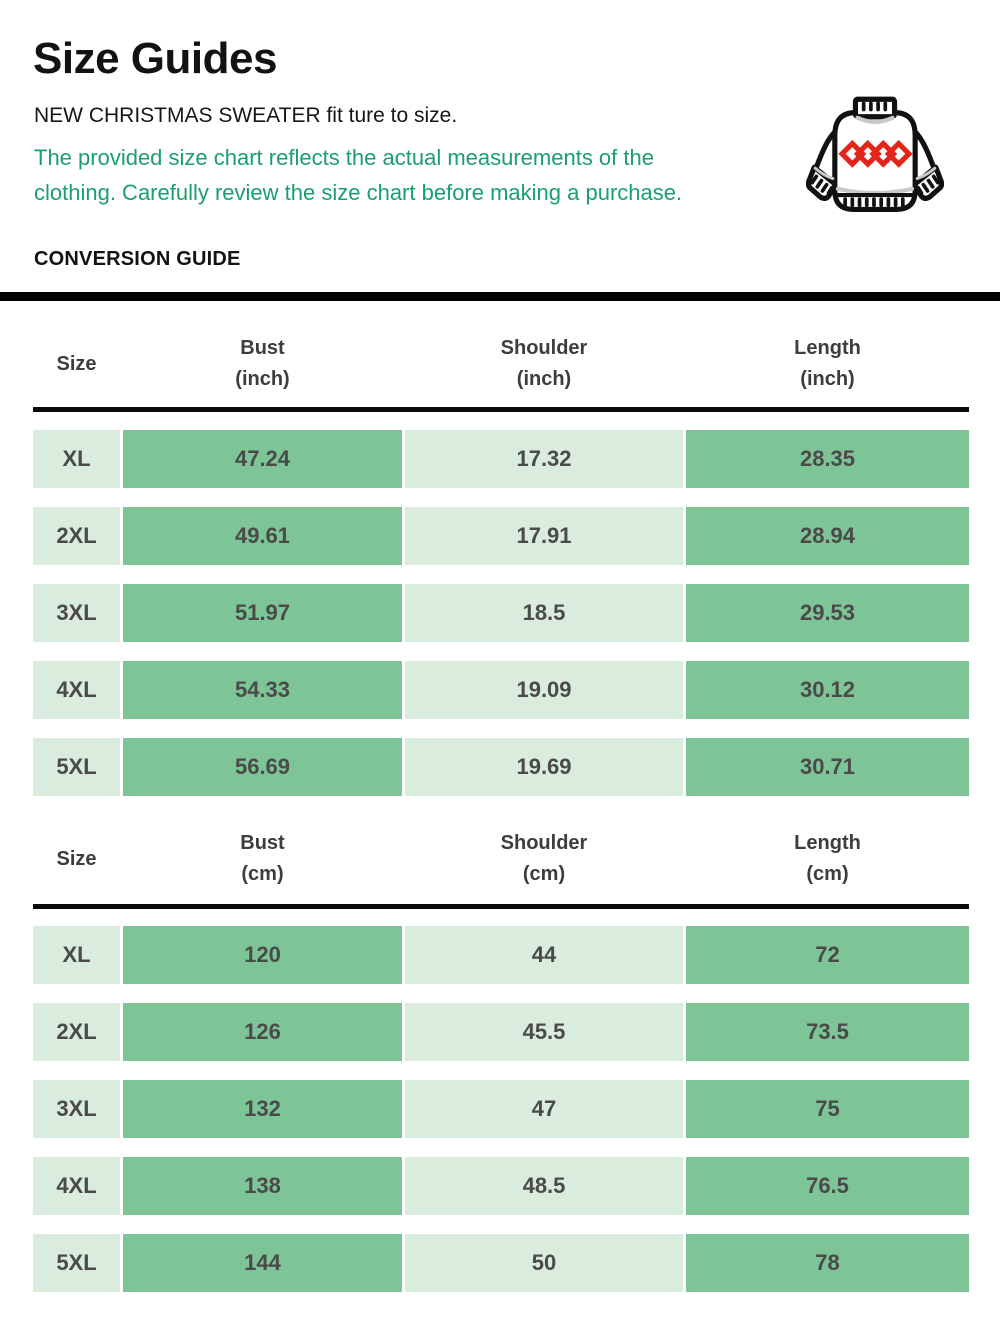 The height and width of the screenshot is (1331, 1000). Describe the element at coordinates (544, 1263) in the screenshot. I see `shoulder-cell: 50` at that location.